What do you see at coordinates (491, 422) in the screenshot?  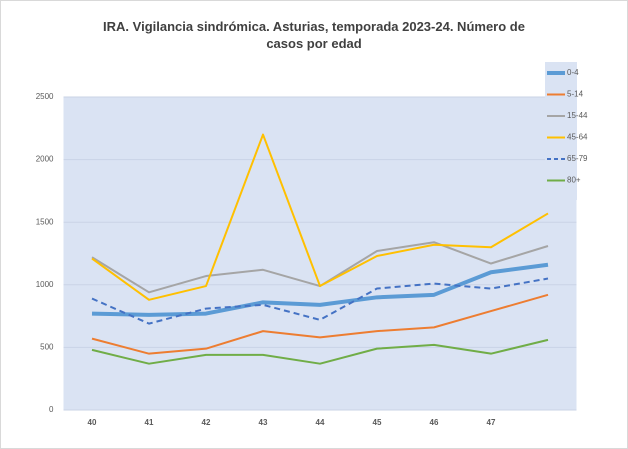 I see `x-tick-label: 47` at bounding box center [491, 422].